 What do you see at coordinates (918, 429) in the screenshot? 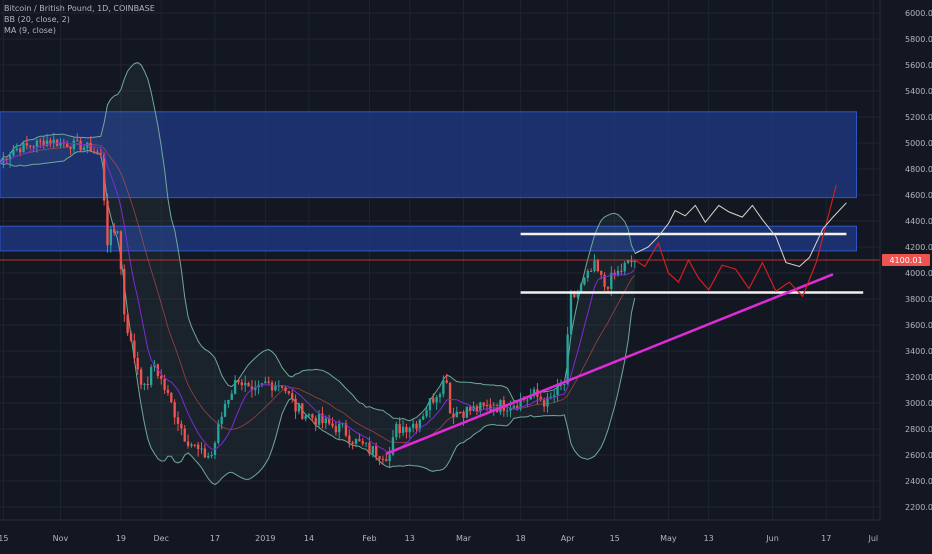
I see `price-tick-label: 2800.00` at bounding box center [918, 429].